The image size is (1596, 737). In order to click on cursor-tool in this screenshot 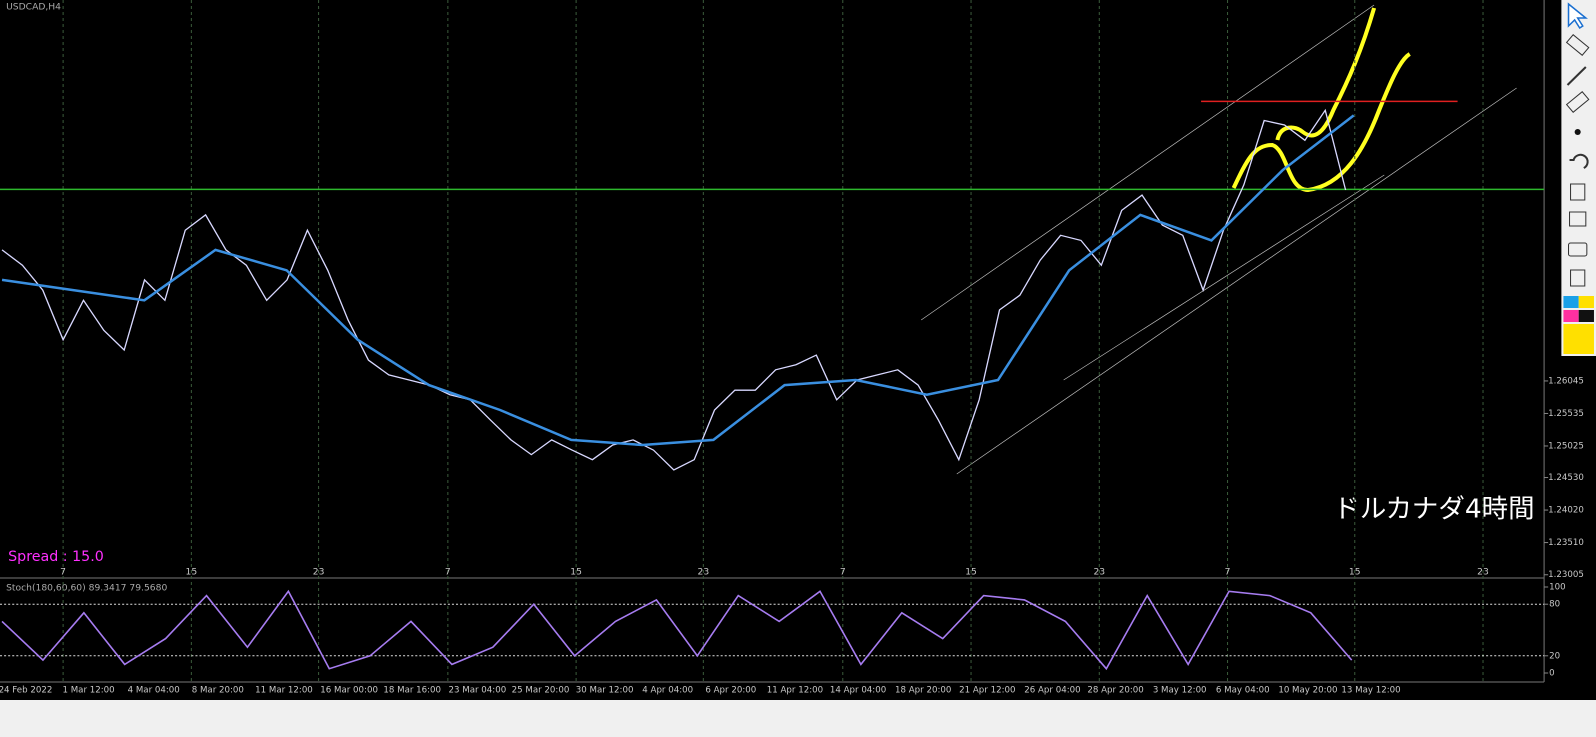, I will do `click(1577, 16)`.